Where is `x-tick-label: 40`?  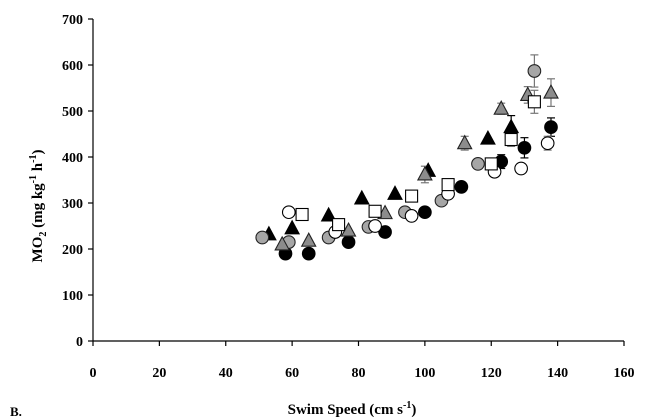
x-tick-label: 40 is located at coordinates (226, 373).